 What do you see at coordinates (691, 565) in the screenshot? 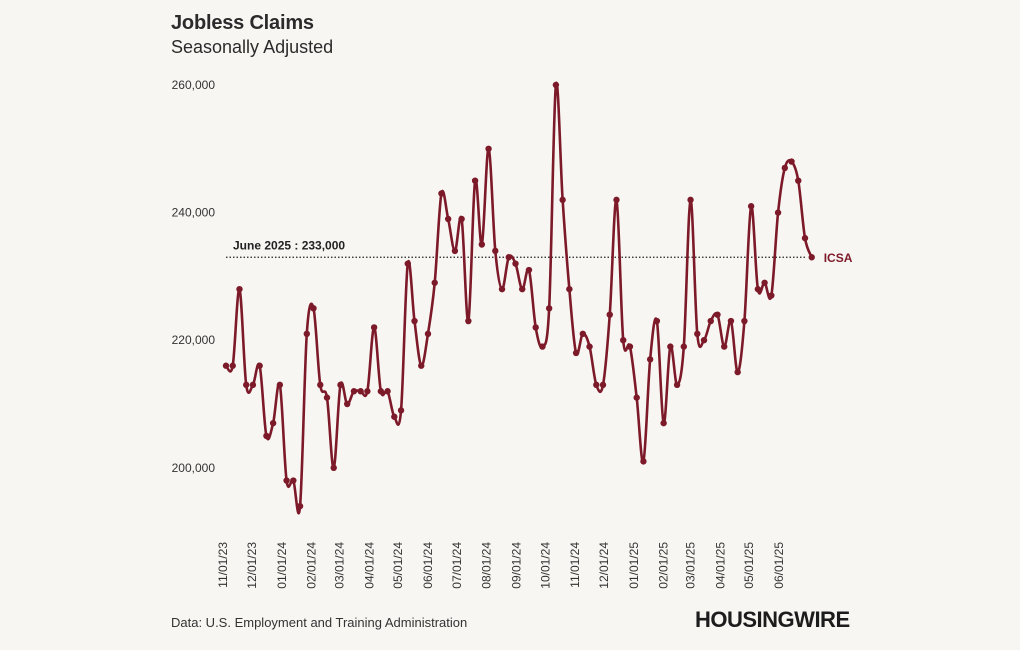
I see `x-tick-label: 03/01/25` at bounding box center [691, 565].